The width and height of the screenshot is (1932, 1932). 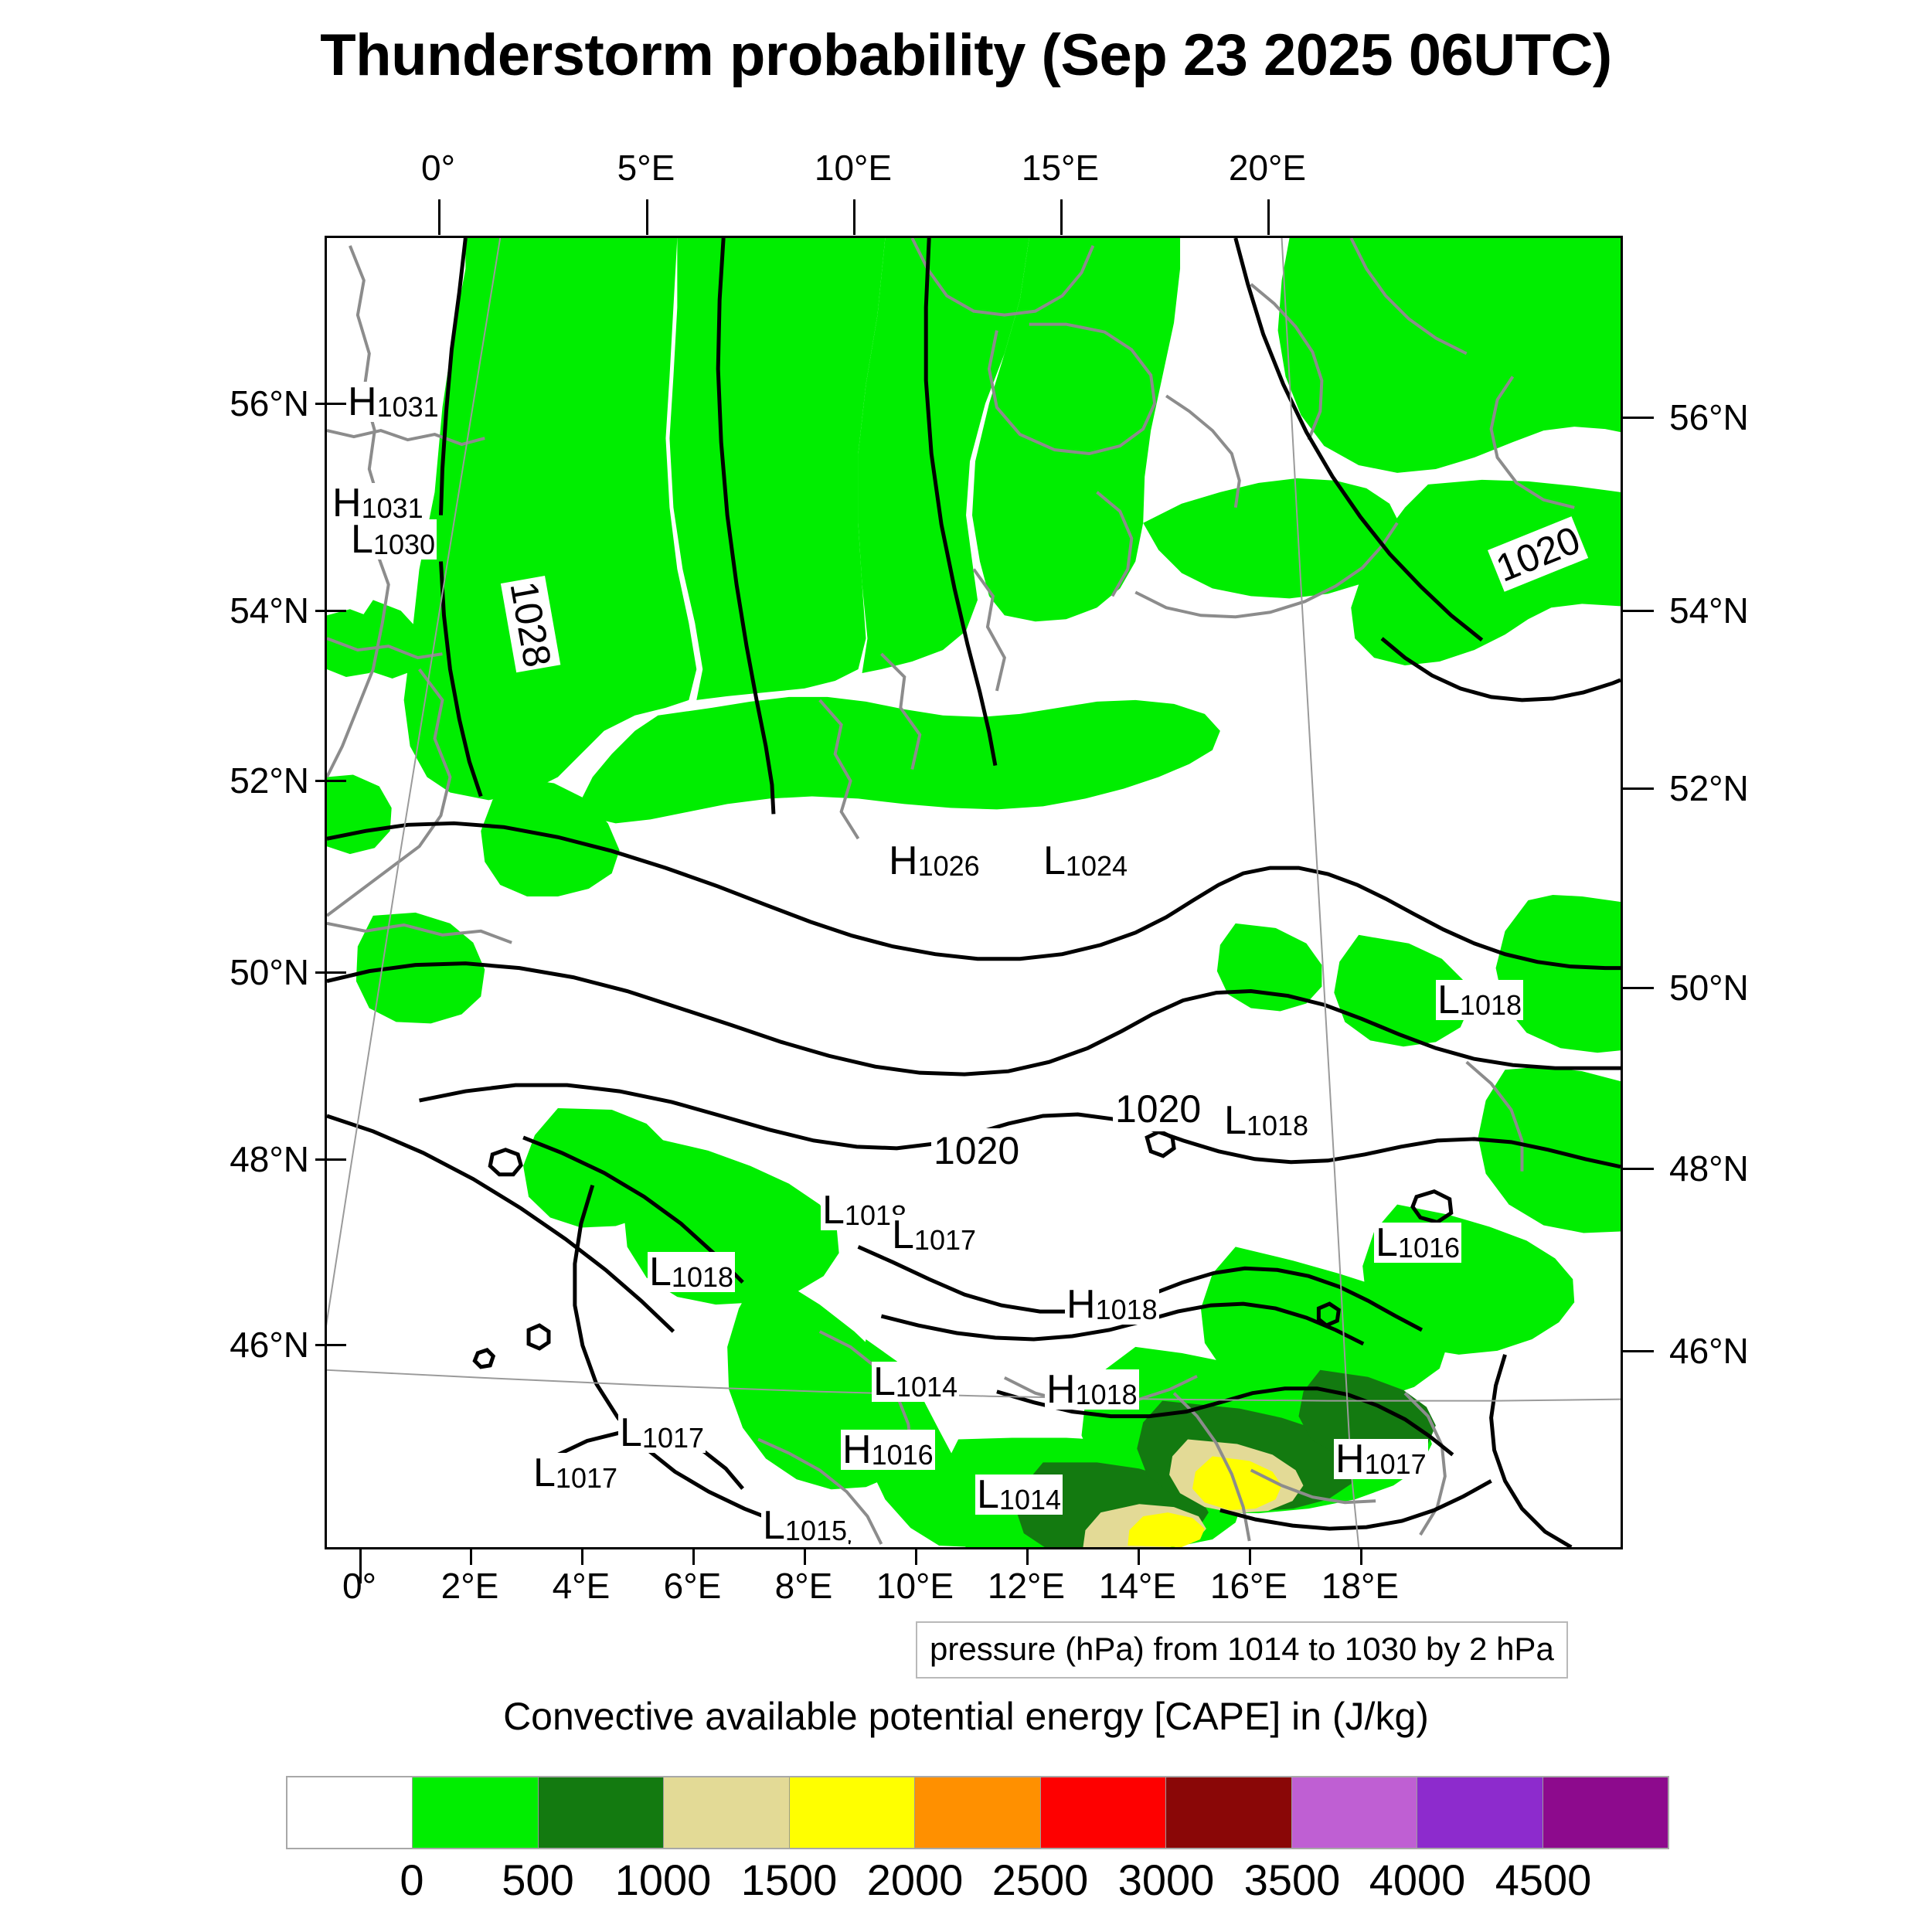 I want to click on axis-tick-bottom-7: 14°E, so click(x=1137, y=1586).